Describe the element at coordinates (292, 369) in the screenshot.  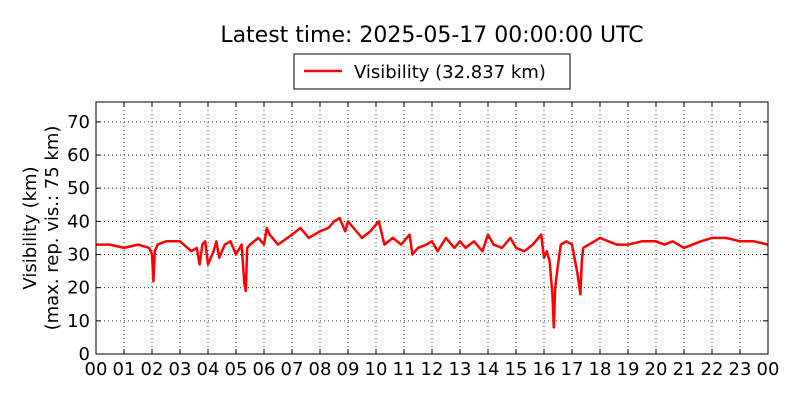
I see `x-tick-label: 07` at that location.